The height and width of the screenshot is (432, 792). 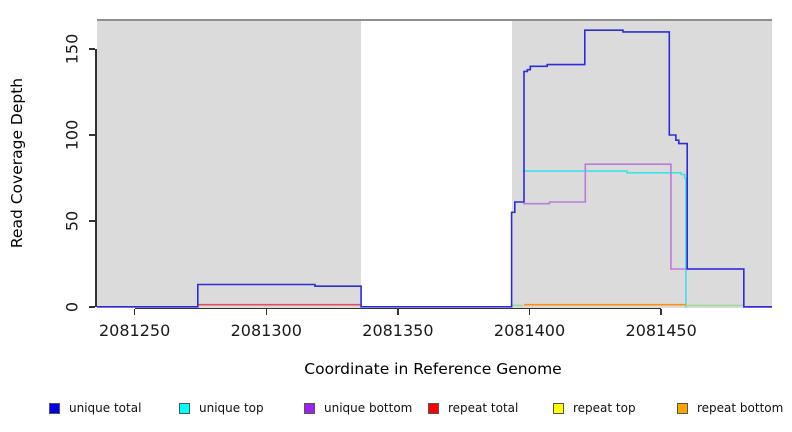 I want to click on legend-item-unique-top: unique top, so click(x=221, y=408).